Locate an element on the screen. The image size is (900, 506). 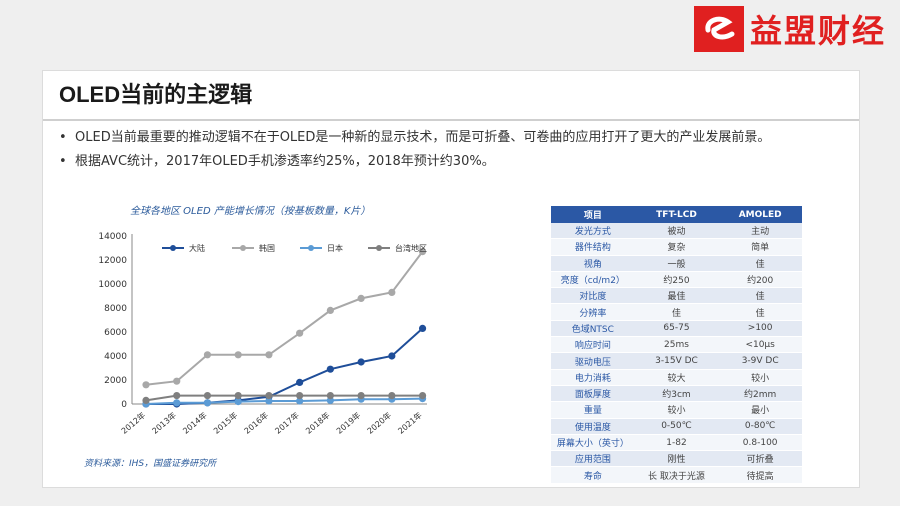
table-row: 驱动电压 3-15V DC 3-9V DC is located at coordinates (676, 361).